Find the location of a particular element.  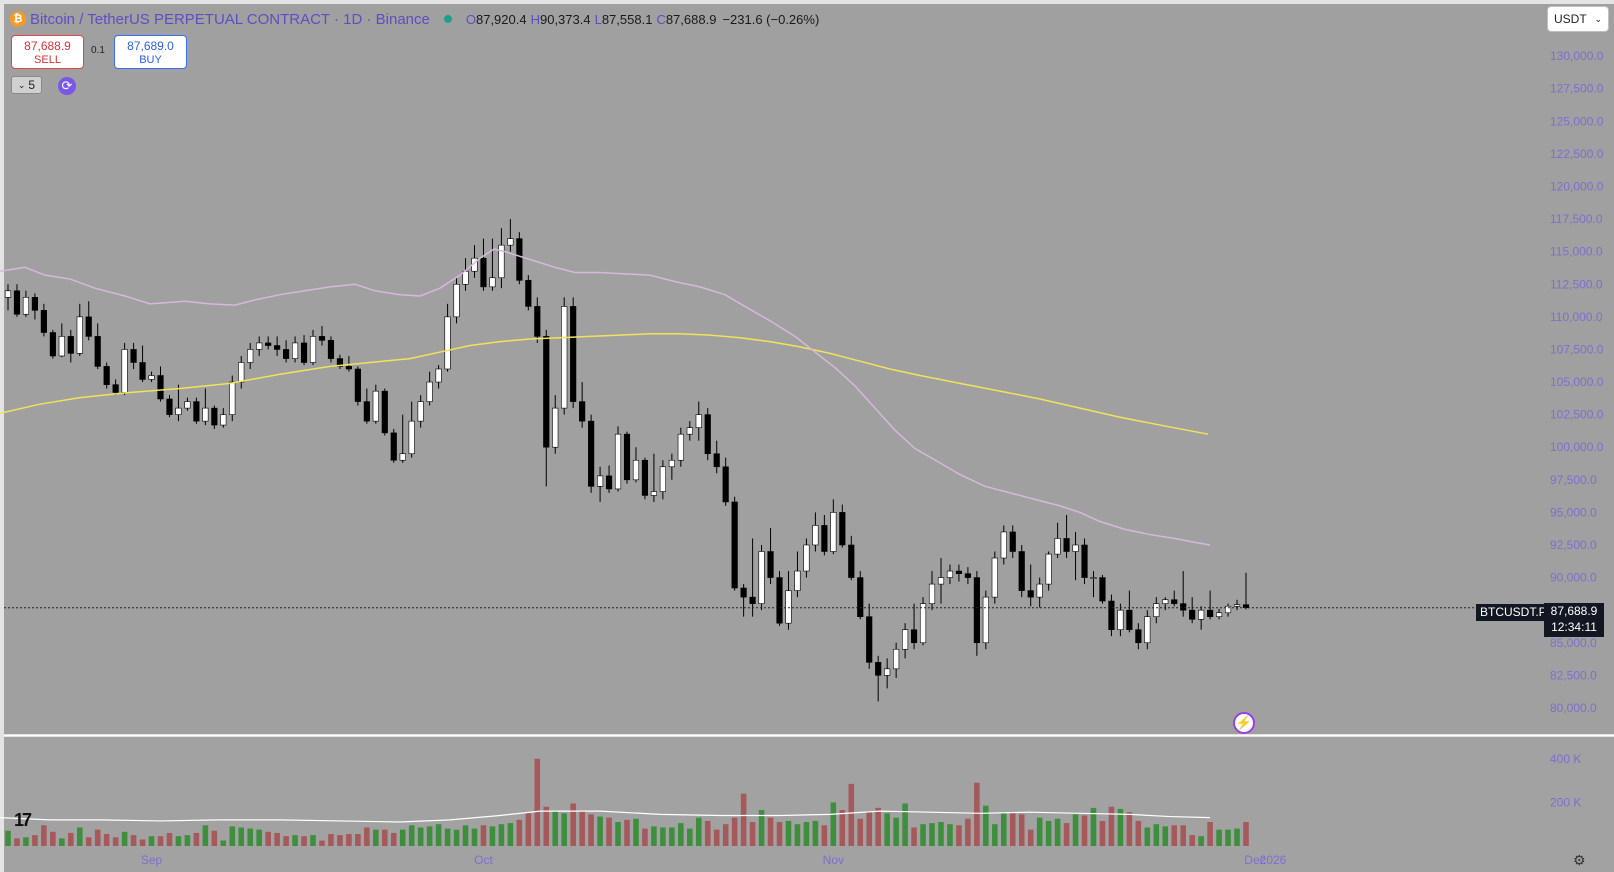

chevron-down-icon: ⌄ is located at coordinates (1598, 18).